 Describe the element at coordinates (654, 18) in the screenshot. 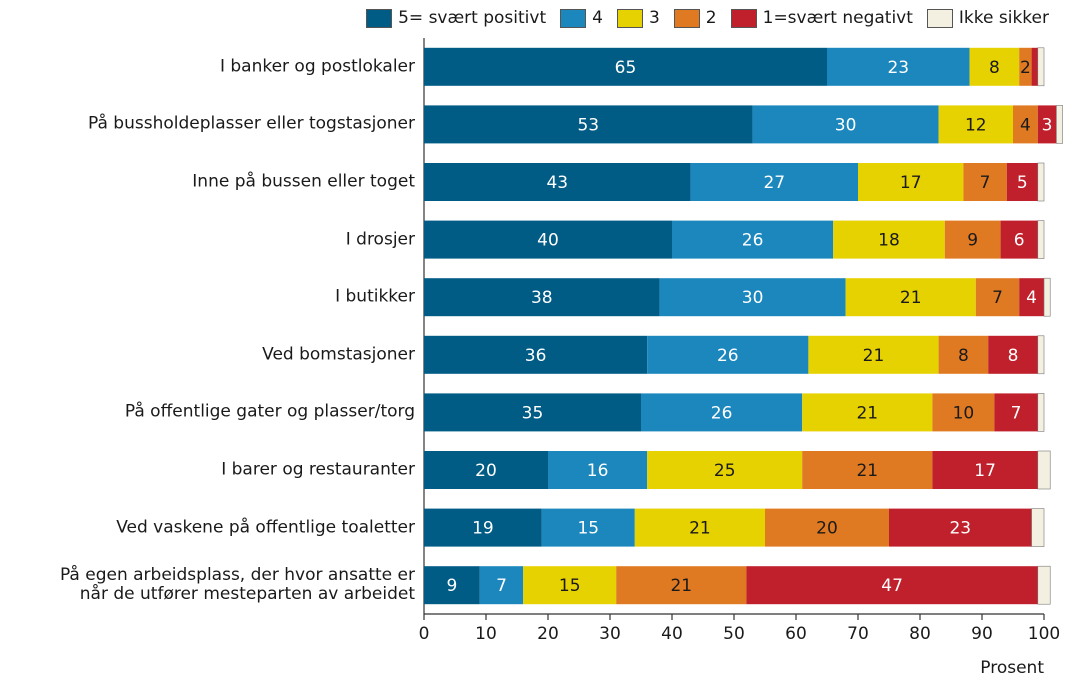

I see `legend-label: 3` at that location.